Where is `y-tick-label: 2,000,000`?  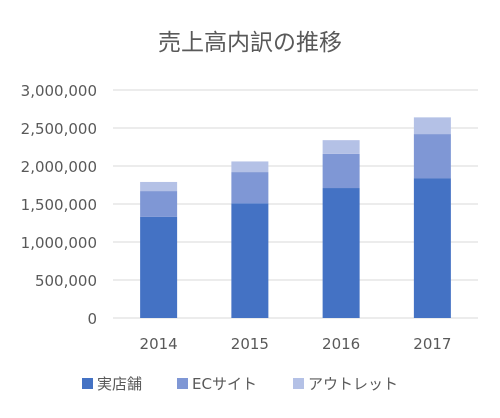 y-tick-label: 2,000,000 is located at coordinates (59, 167).